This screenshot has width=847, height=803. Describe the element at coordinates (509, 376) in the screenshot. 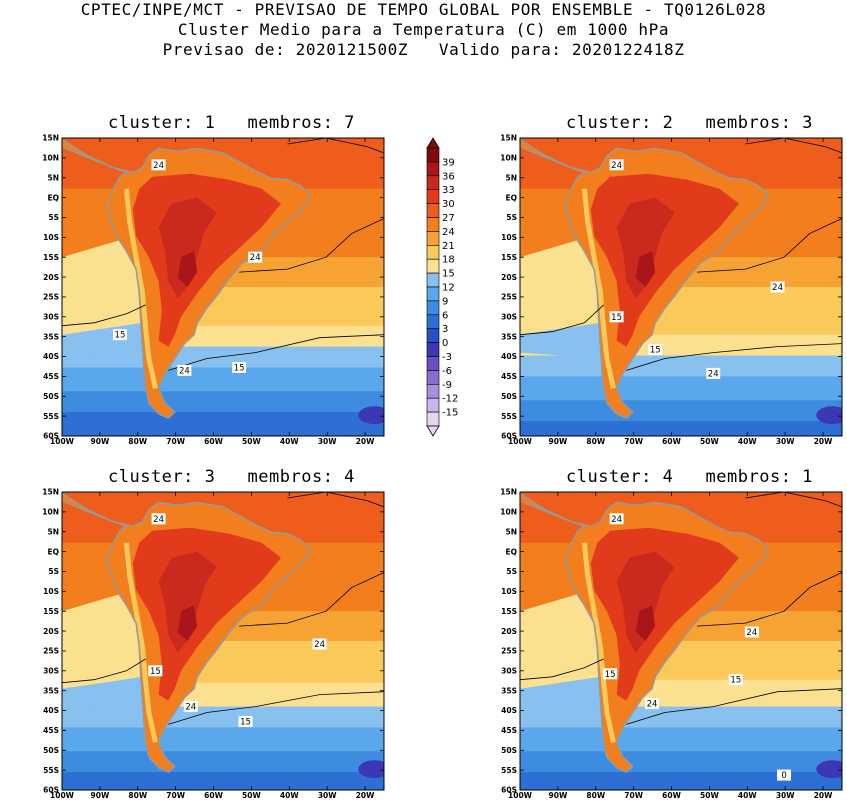

I see `lat-label: 45S` at that location.